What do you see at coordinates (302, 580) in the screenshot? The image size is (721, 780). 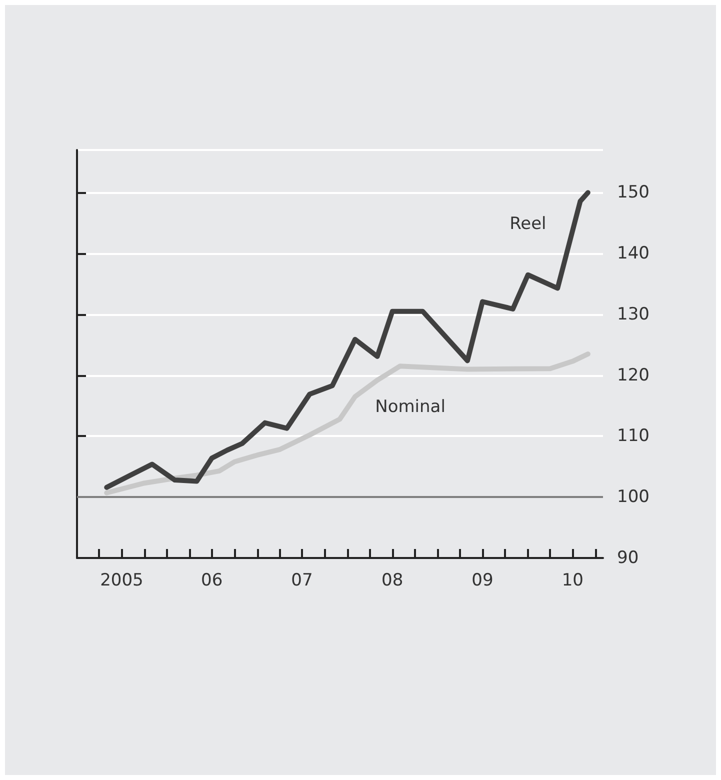 I see `x-tick-label: 07` at bounding box center [302, 580].